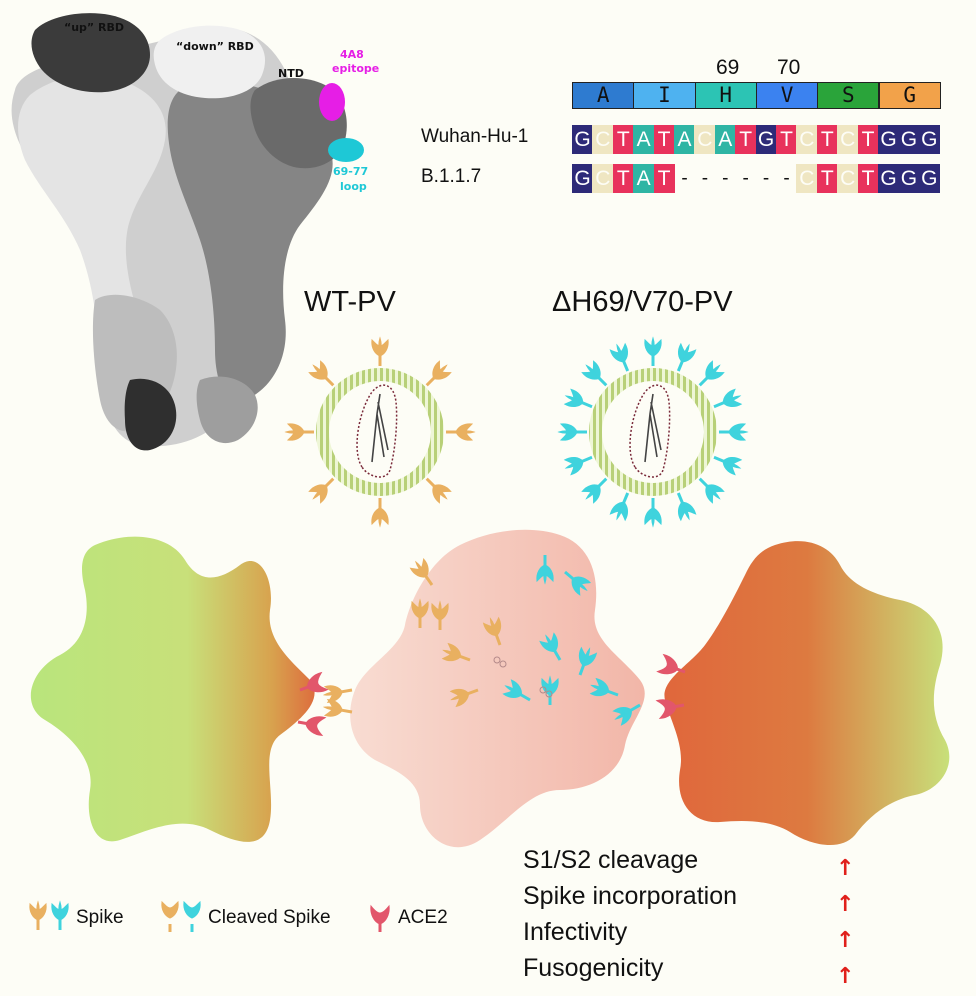  Describe the element at coordinates (807, 693) in the screenshot. I see `target-cell-right` at that location.